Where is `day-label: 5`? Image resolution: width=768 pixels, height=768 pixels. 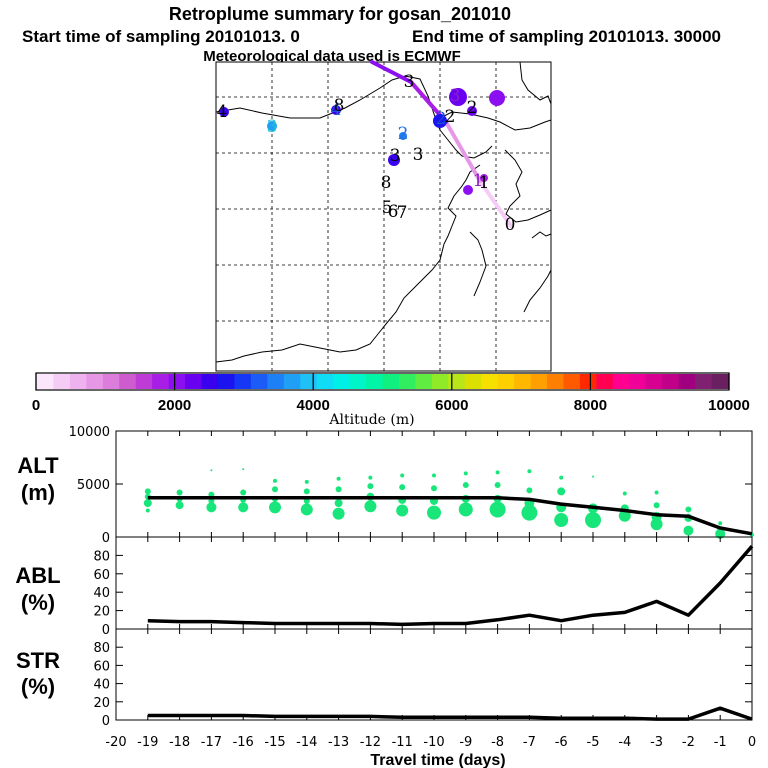 day-label: 5 is located at coordinates (387, 208).